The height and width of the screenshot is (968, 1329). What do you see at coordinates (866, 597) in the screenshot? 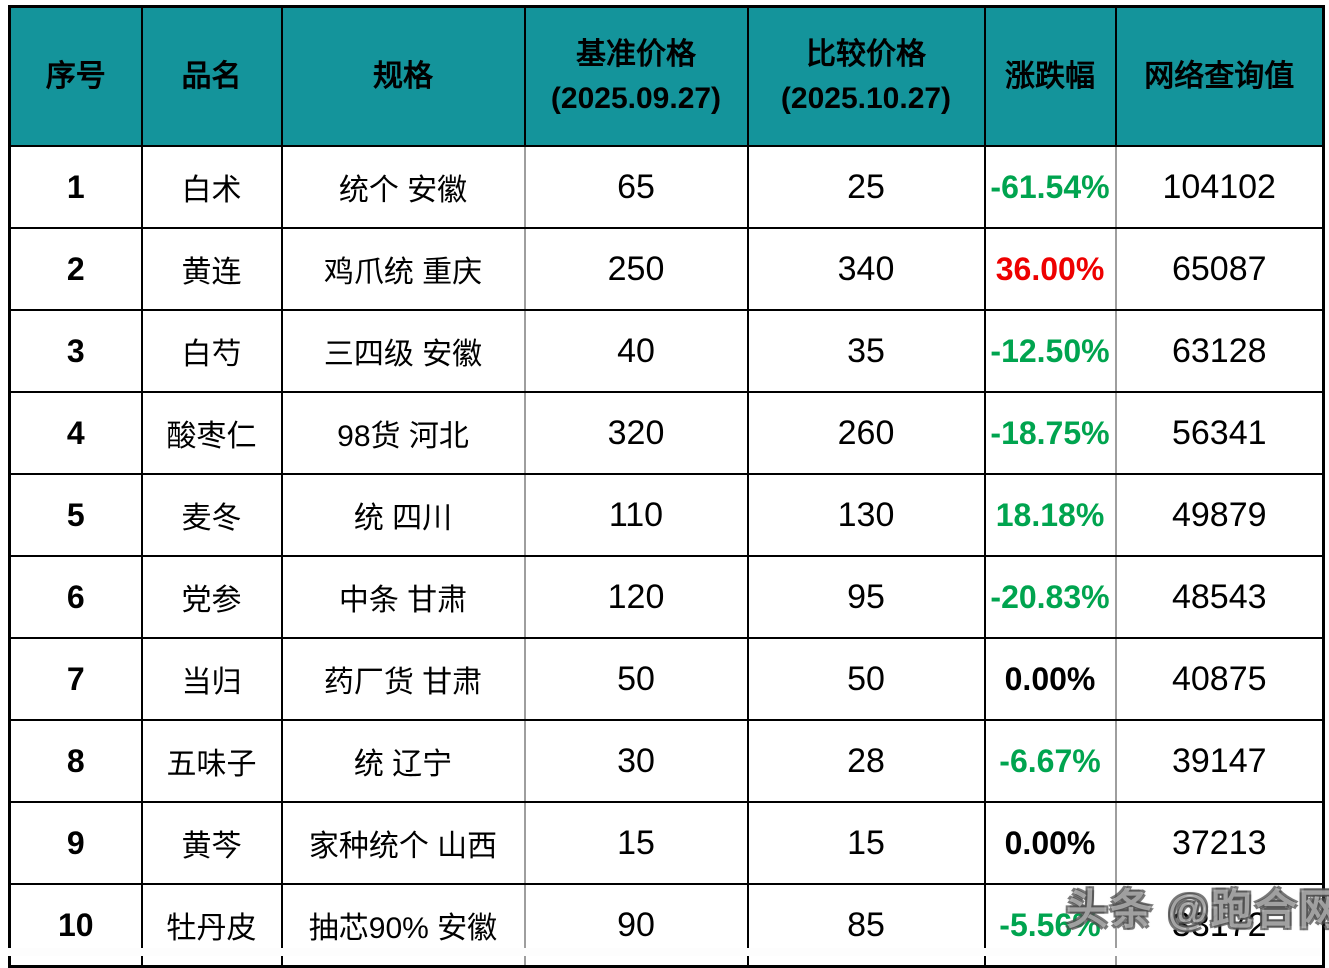
I see `compare-price: 95` at bounding box center [866, 597].